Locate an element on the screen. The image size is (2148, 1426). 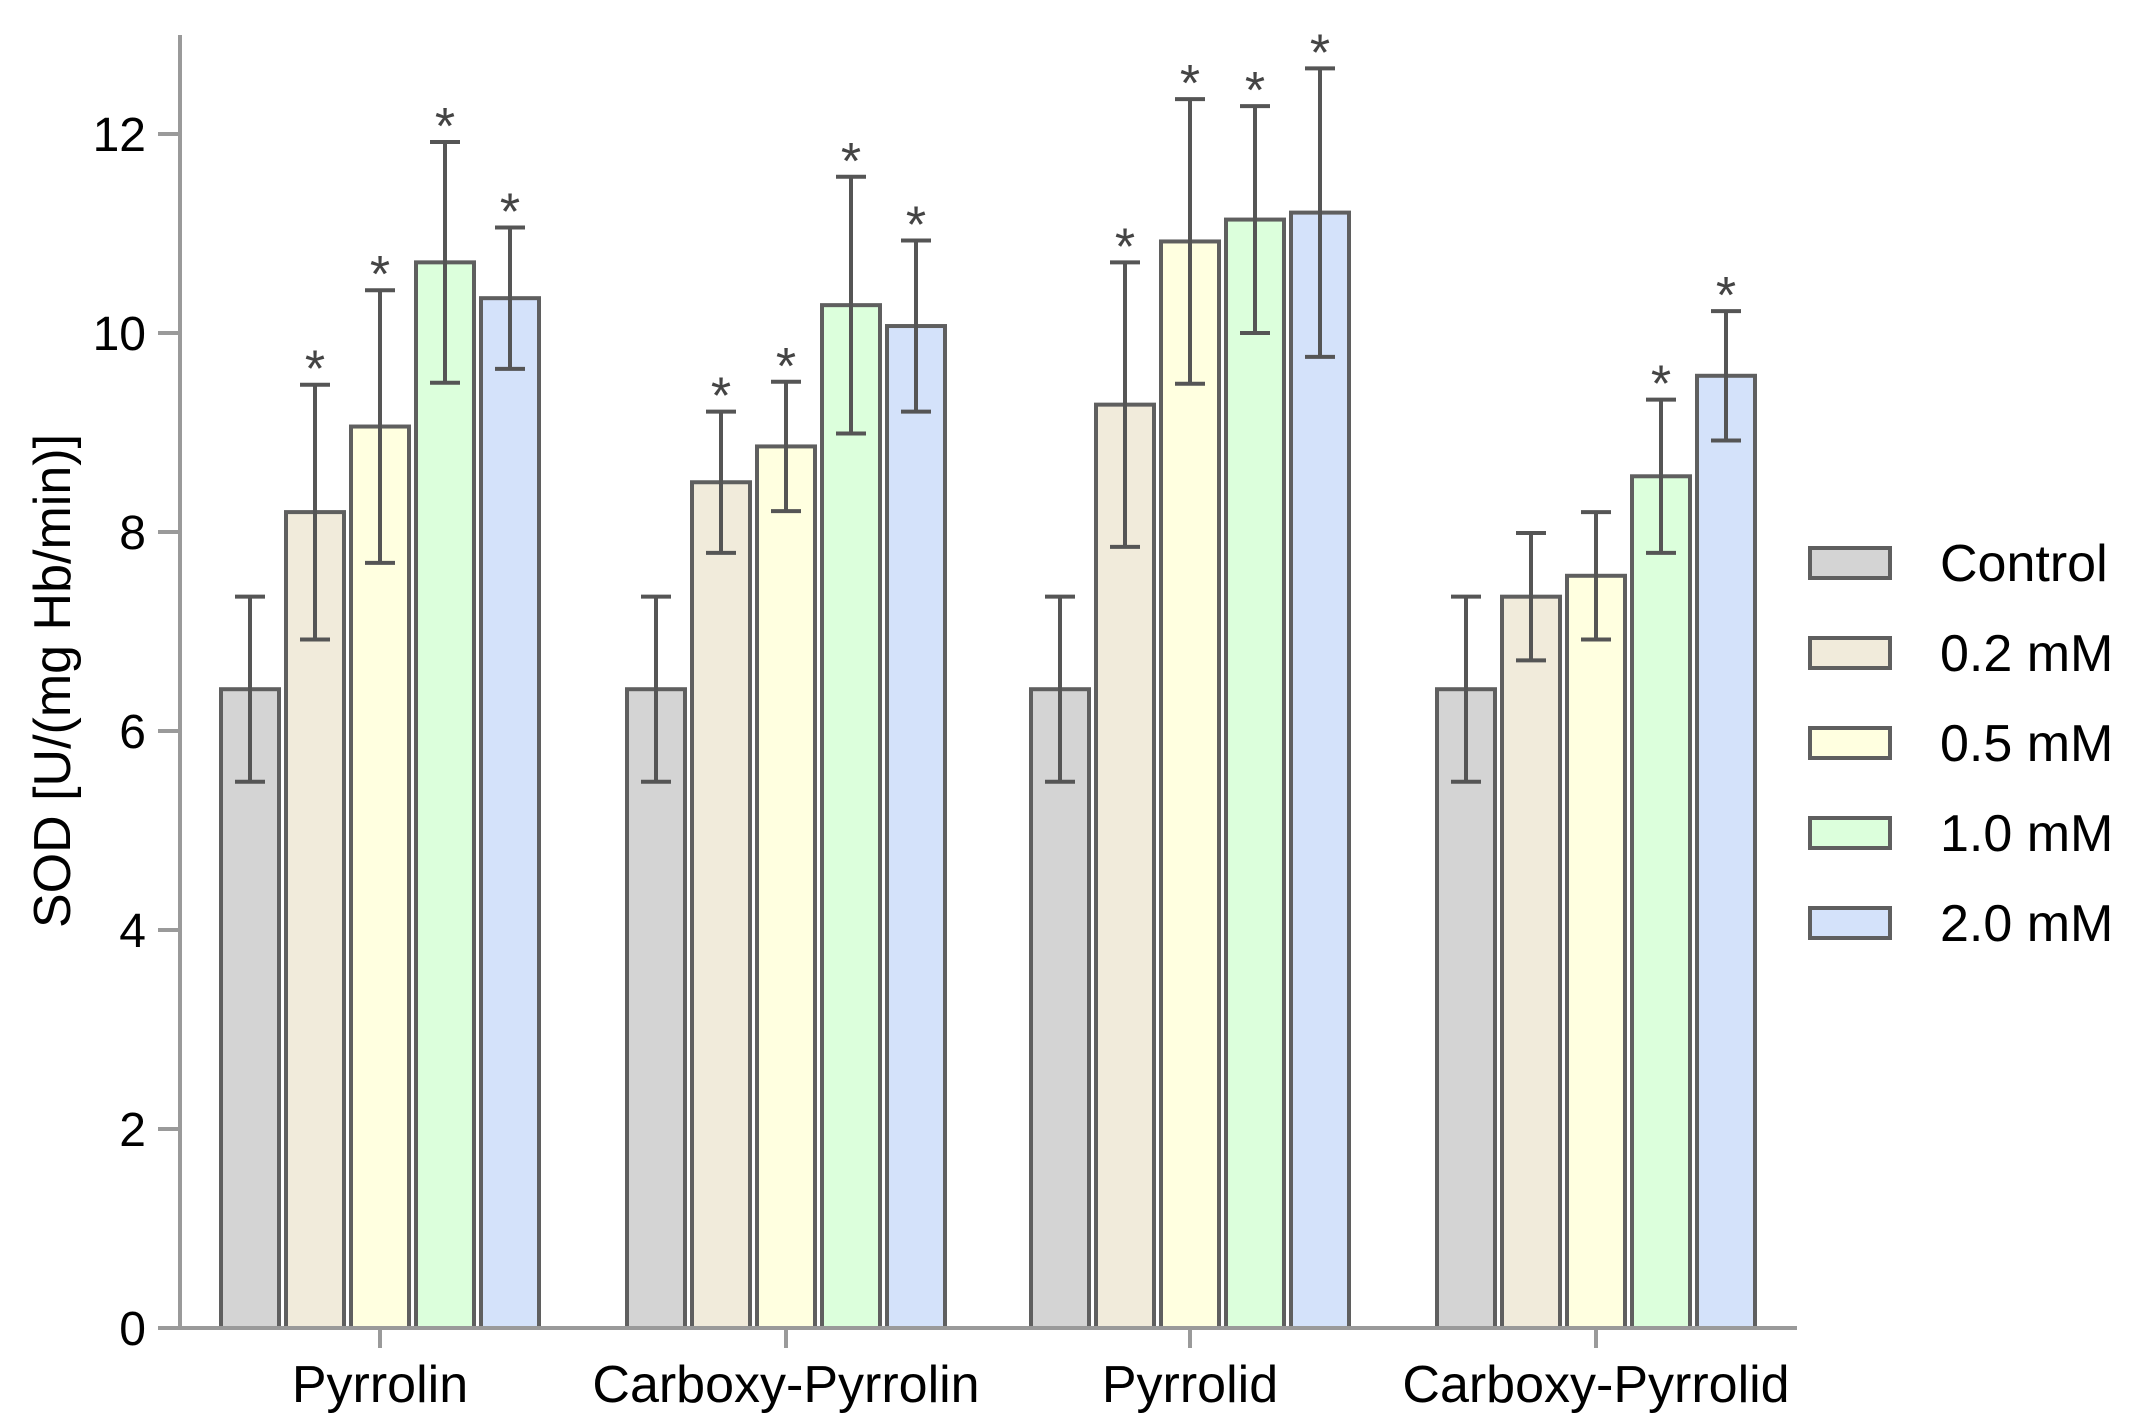
bar-0-5-mm-carboxy-pyrrolin is located at coordinates (786, 887).